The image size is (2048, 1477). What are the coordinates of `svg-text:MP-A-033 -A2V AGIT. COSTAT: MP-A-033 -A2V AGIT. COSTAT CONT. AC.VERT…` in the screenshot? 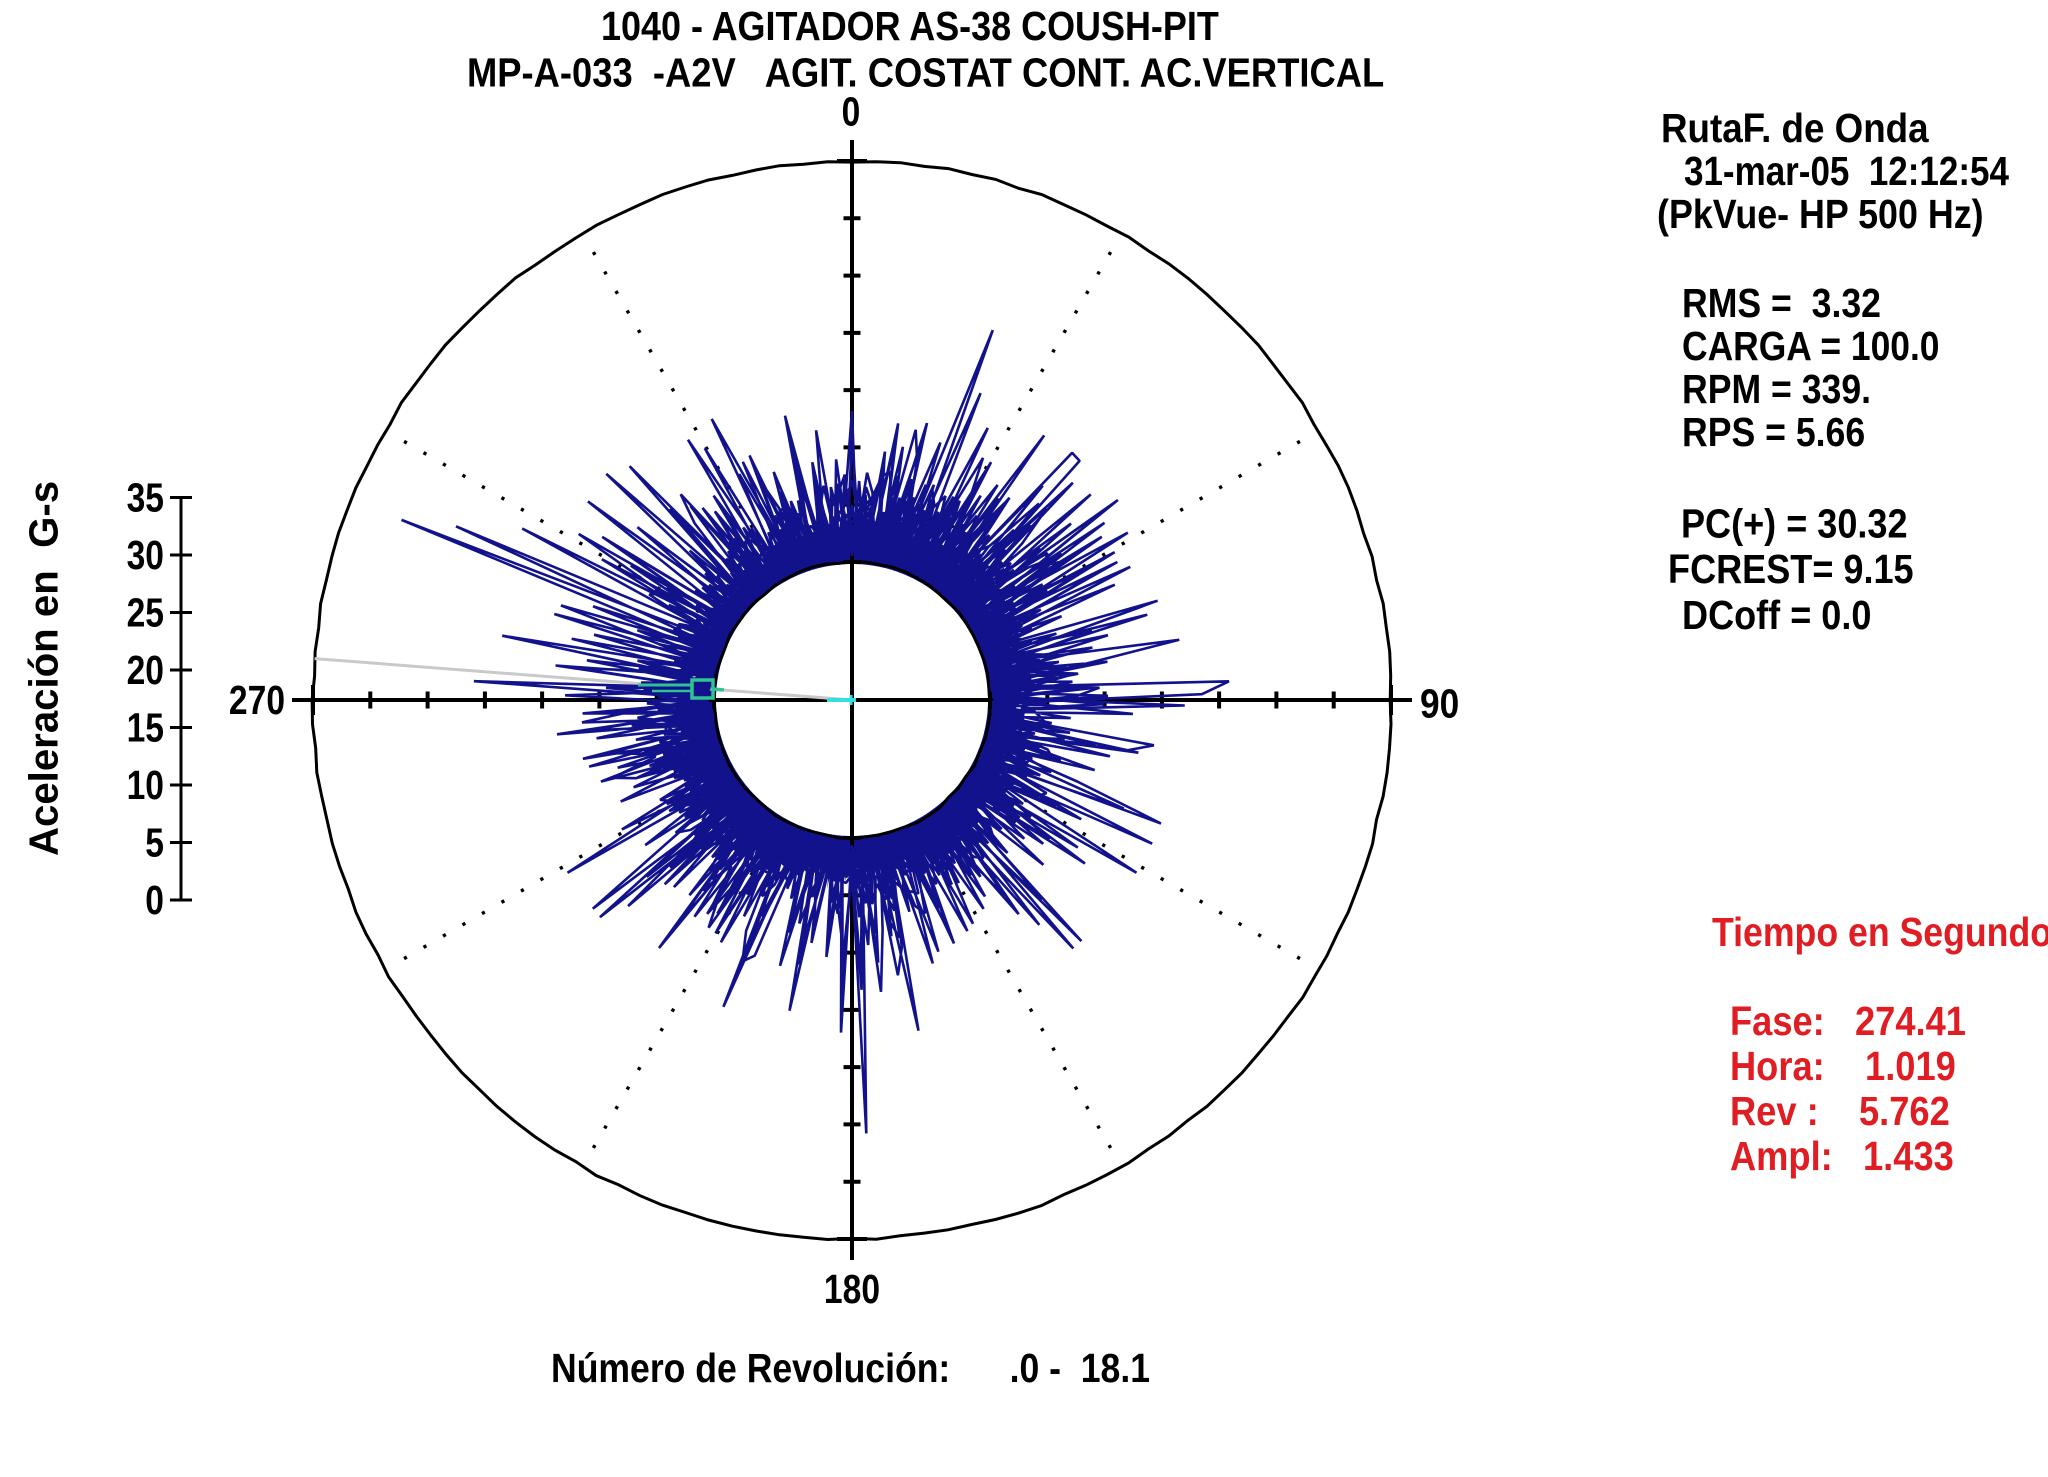 It's located at (925, 73).